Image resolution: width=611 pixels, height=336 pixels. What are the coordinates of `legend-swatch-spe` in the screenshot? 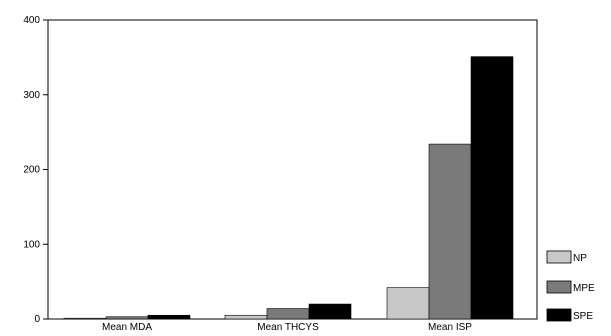 It's located at (559, 315).